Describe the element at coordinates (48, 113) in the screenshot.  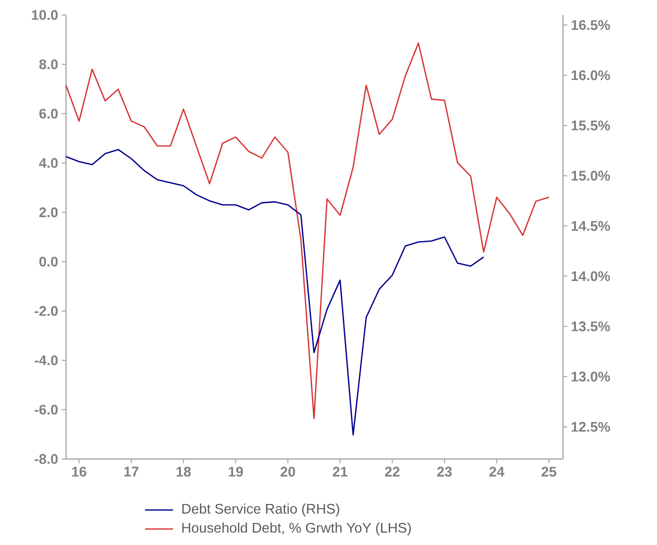
I see `y-tick-label: 6.0` at that location.